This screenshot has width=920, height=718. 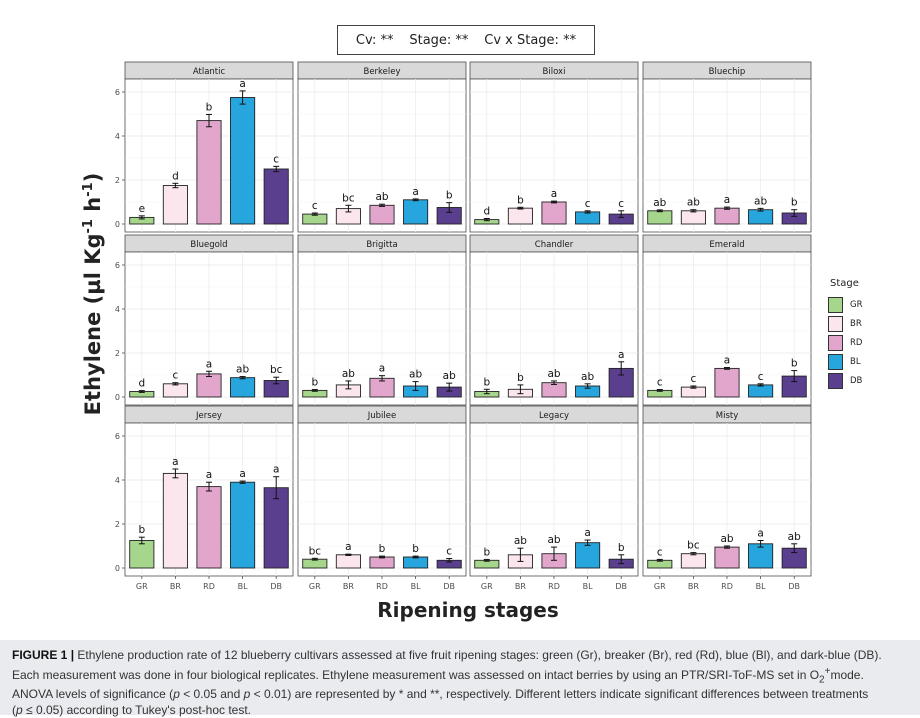 What do you see at coordinates (487, 586) in the screenshot?
I see `x-tick-label-legacy-0: GR` at bounding box center [487, 586].